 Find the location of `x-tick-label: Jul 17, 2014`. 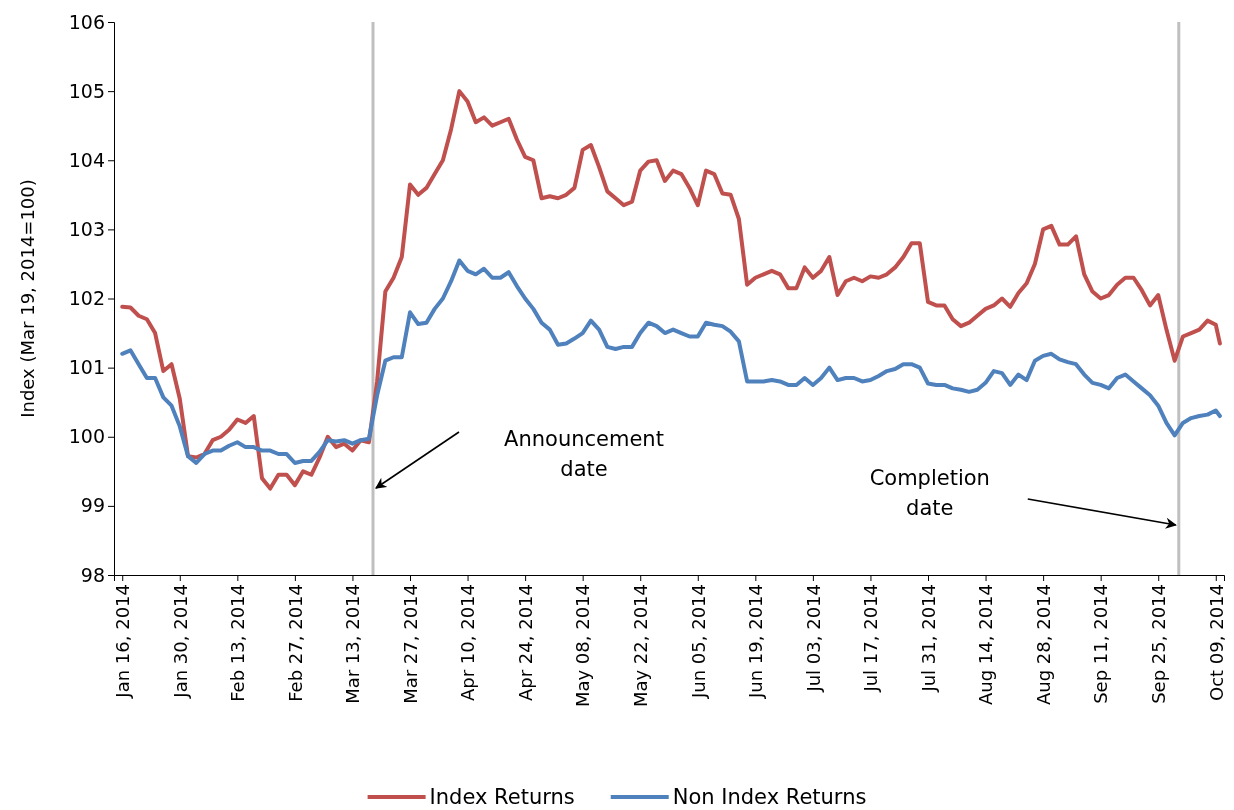

x-tick-label: Jul 17, 2014 is located at coordinates (871, 638).